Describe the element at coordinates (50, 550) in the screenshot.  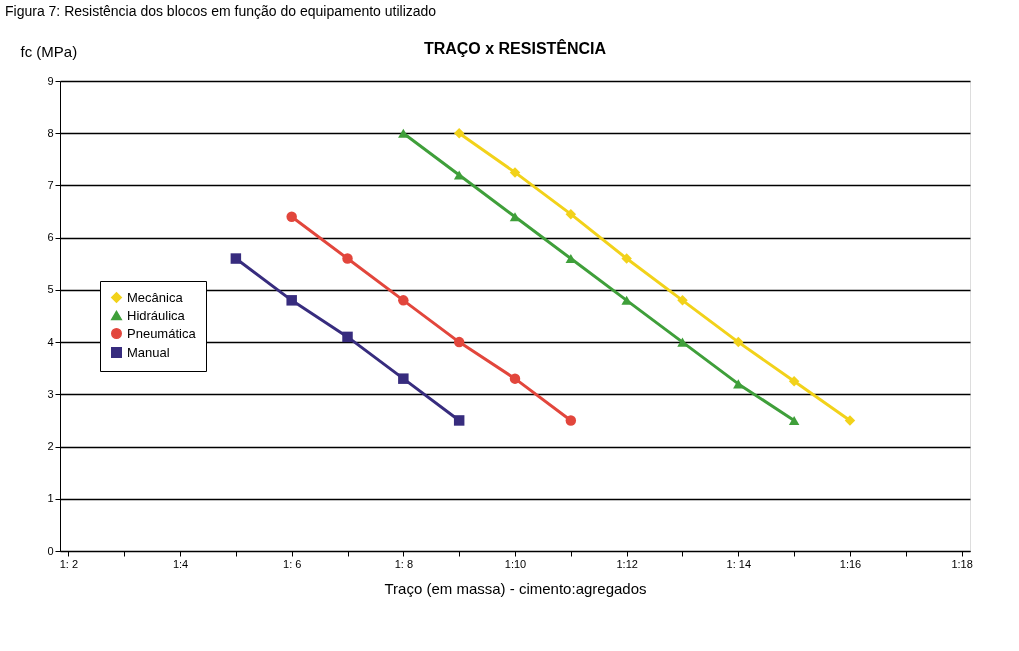
I see `y-tick-label: 0` at that location.